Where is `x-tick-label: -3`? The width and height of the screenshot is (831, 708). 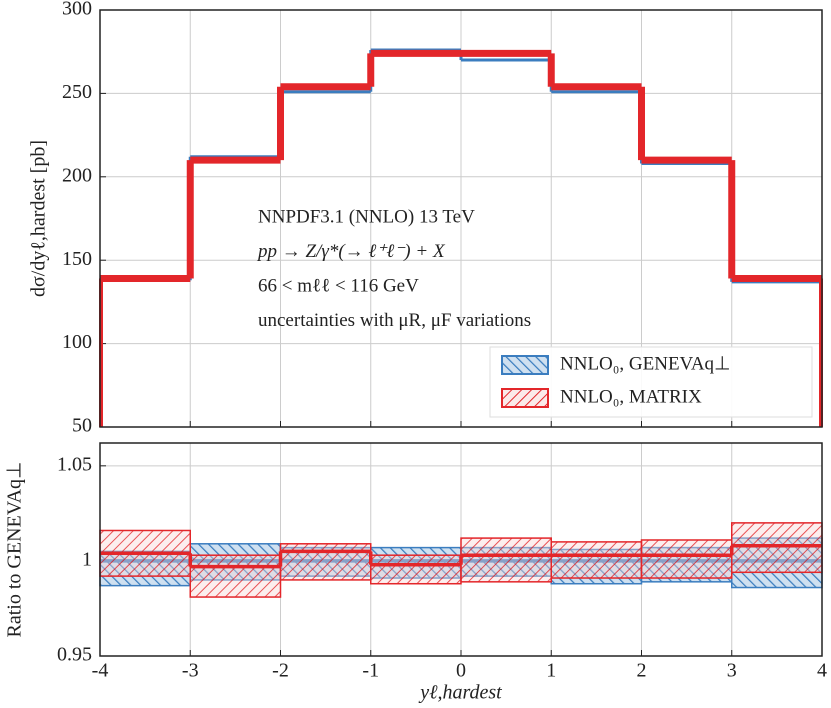
x-tick-label: -3 is located at coordinates (190, 671).